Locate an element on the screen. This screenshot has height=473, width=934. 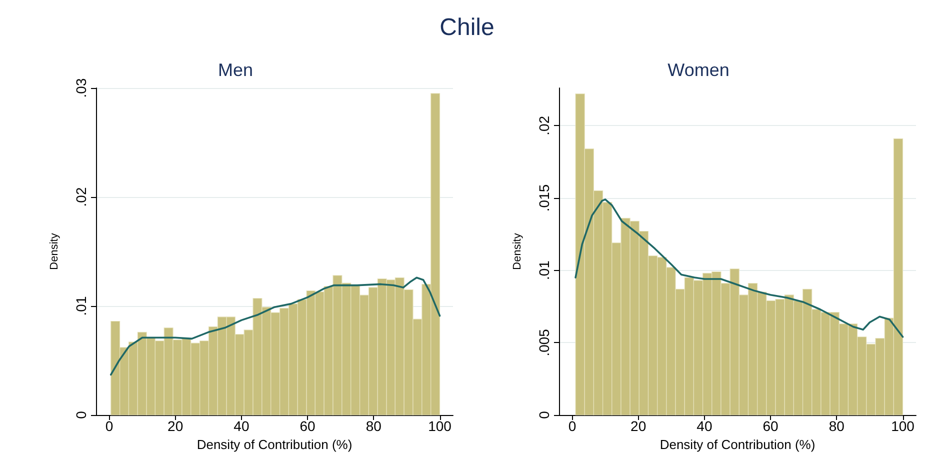
y-tick-label: .005 is located at coordinates (544, 342).